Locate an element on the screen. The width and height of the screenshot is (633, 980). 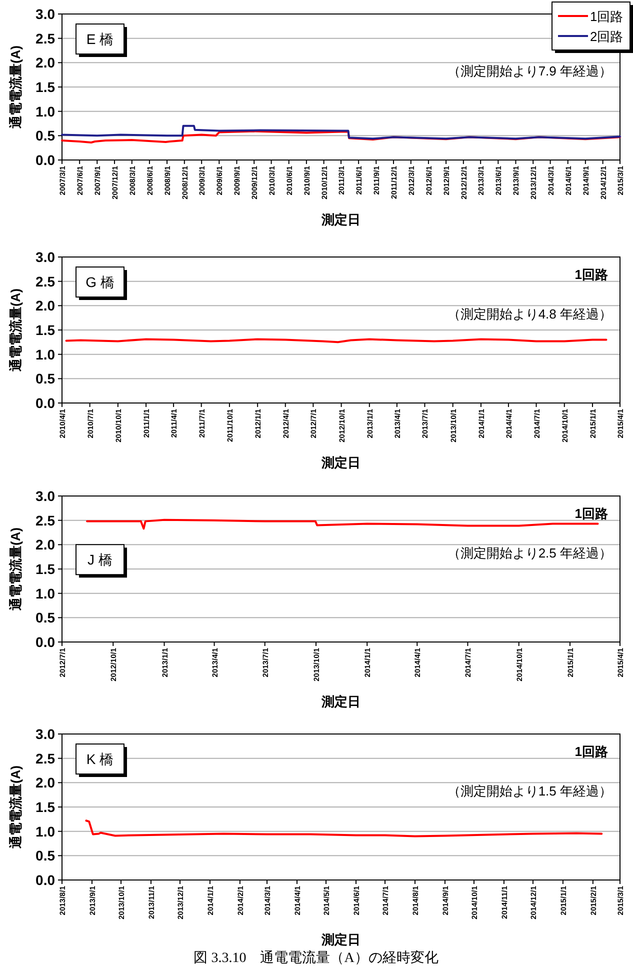
legend-label: 1回路 is located at coordinates (607, 16).